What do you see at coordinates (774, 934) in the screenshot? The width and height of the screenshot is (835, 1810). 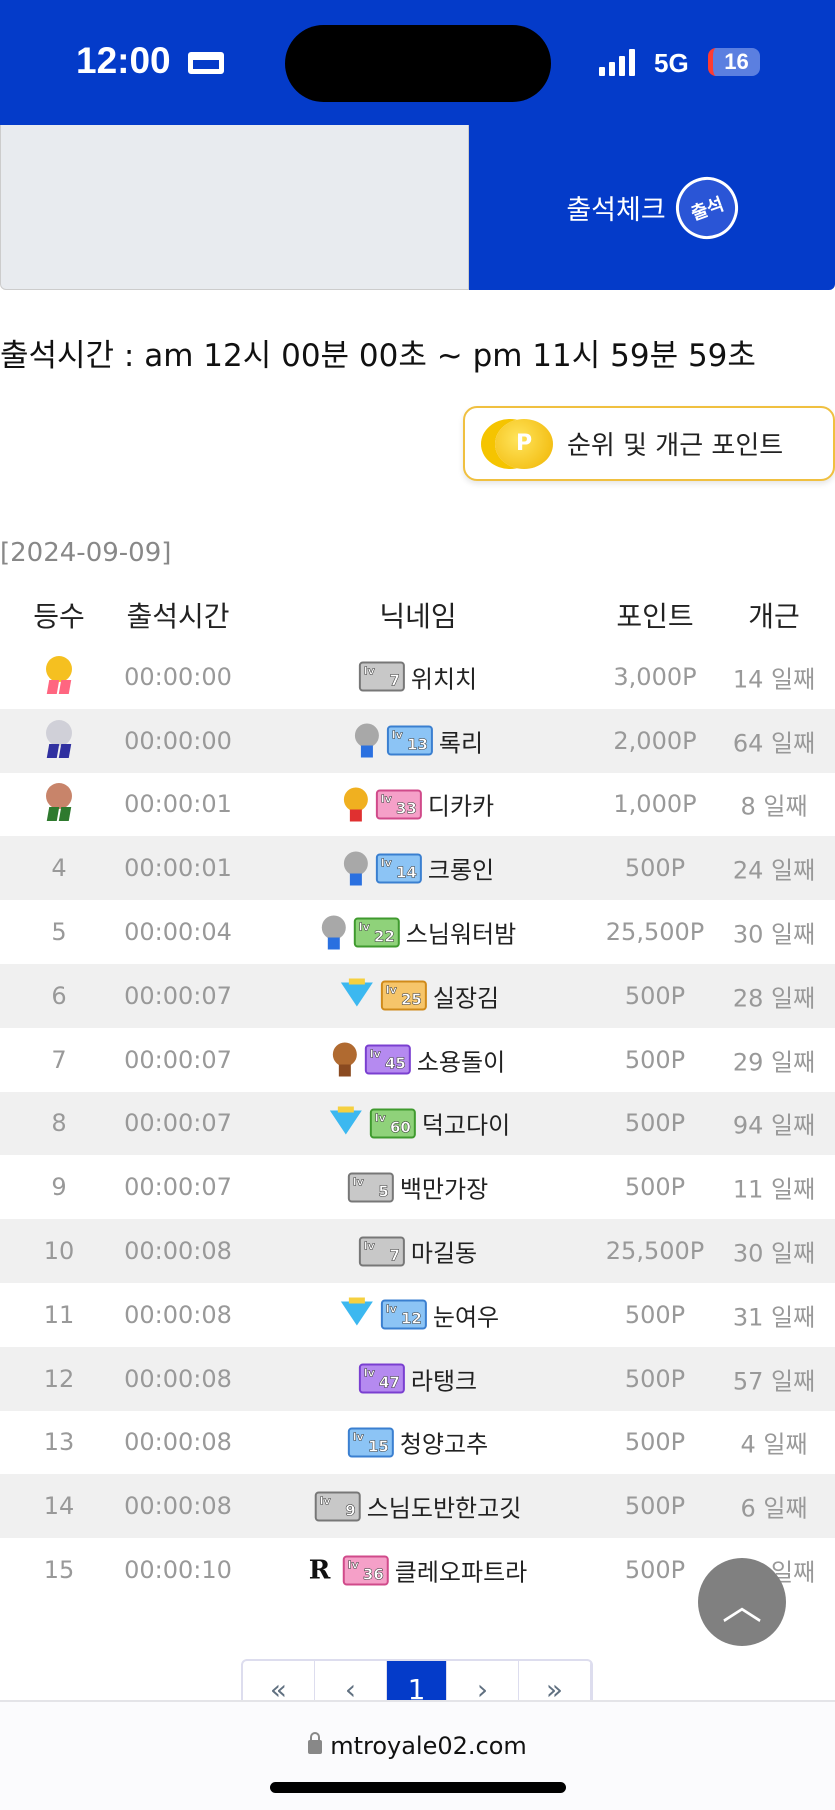 I see `consecutive-days: 30 일째` at bounding box center [774, 934].